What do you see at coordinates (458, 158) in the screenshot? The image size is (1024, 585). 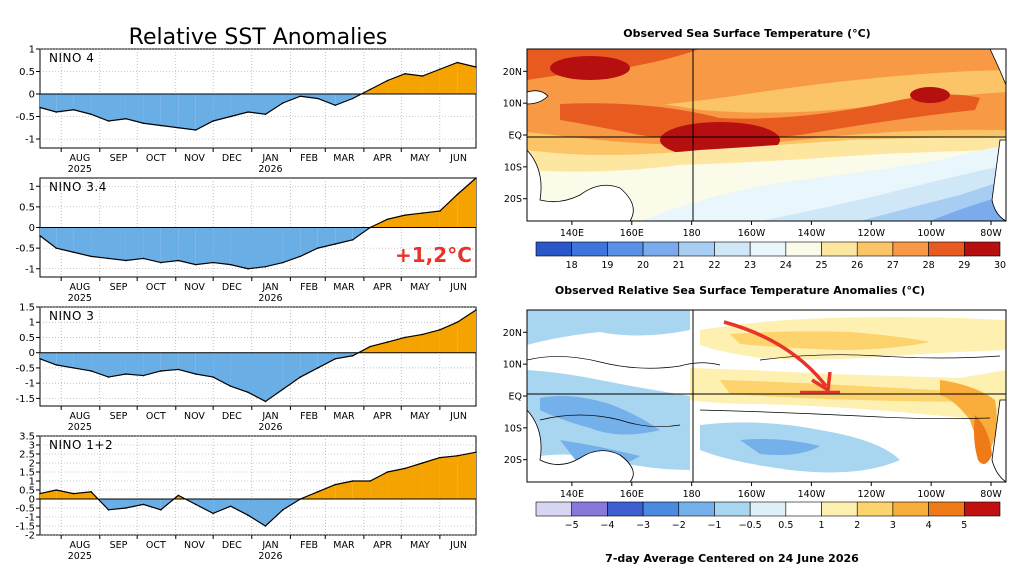 I see `month-label: JUN` at bounding box center [458, 158].